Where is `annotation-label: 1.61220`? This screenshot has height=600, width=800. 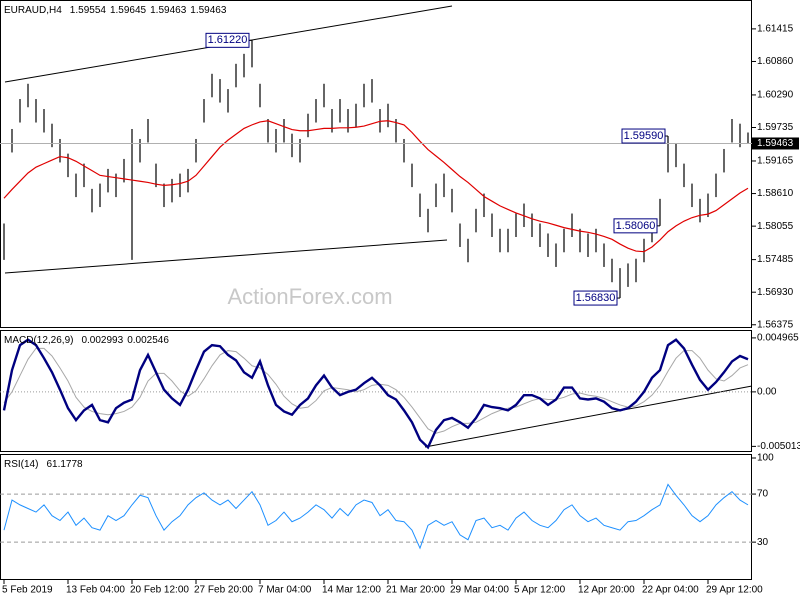 annotation-label: 1.61220 is located at coordinates (228, 40).